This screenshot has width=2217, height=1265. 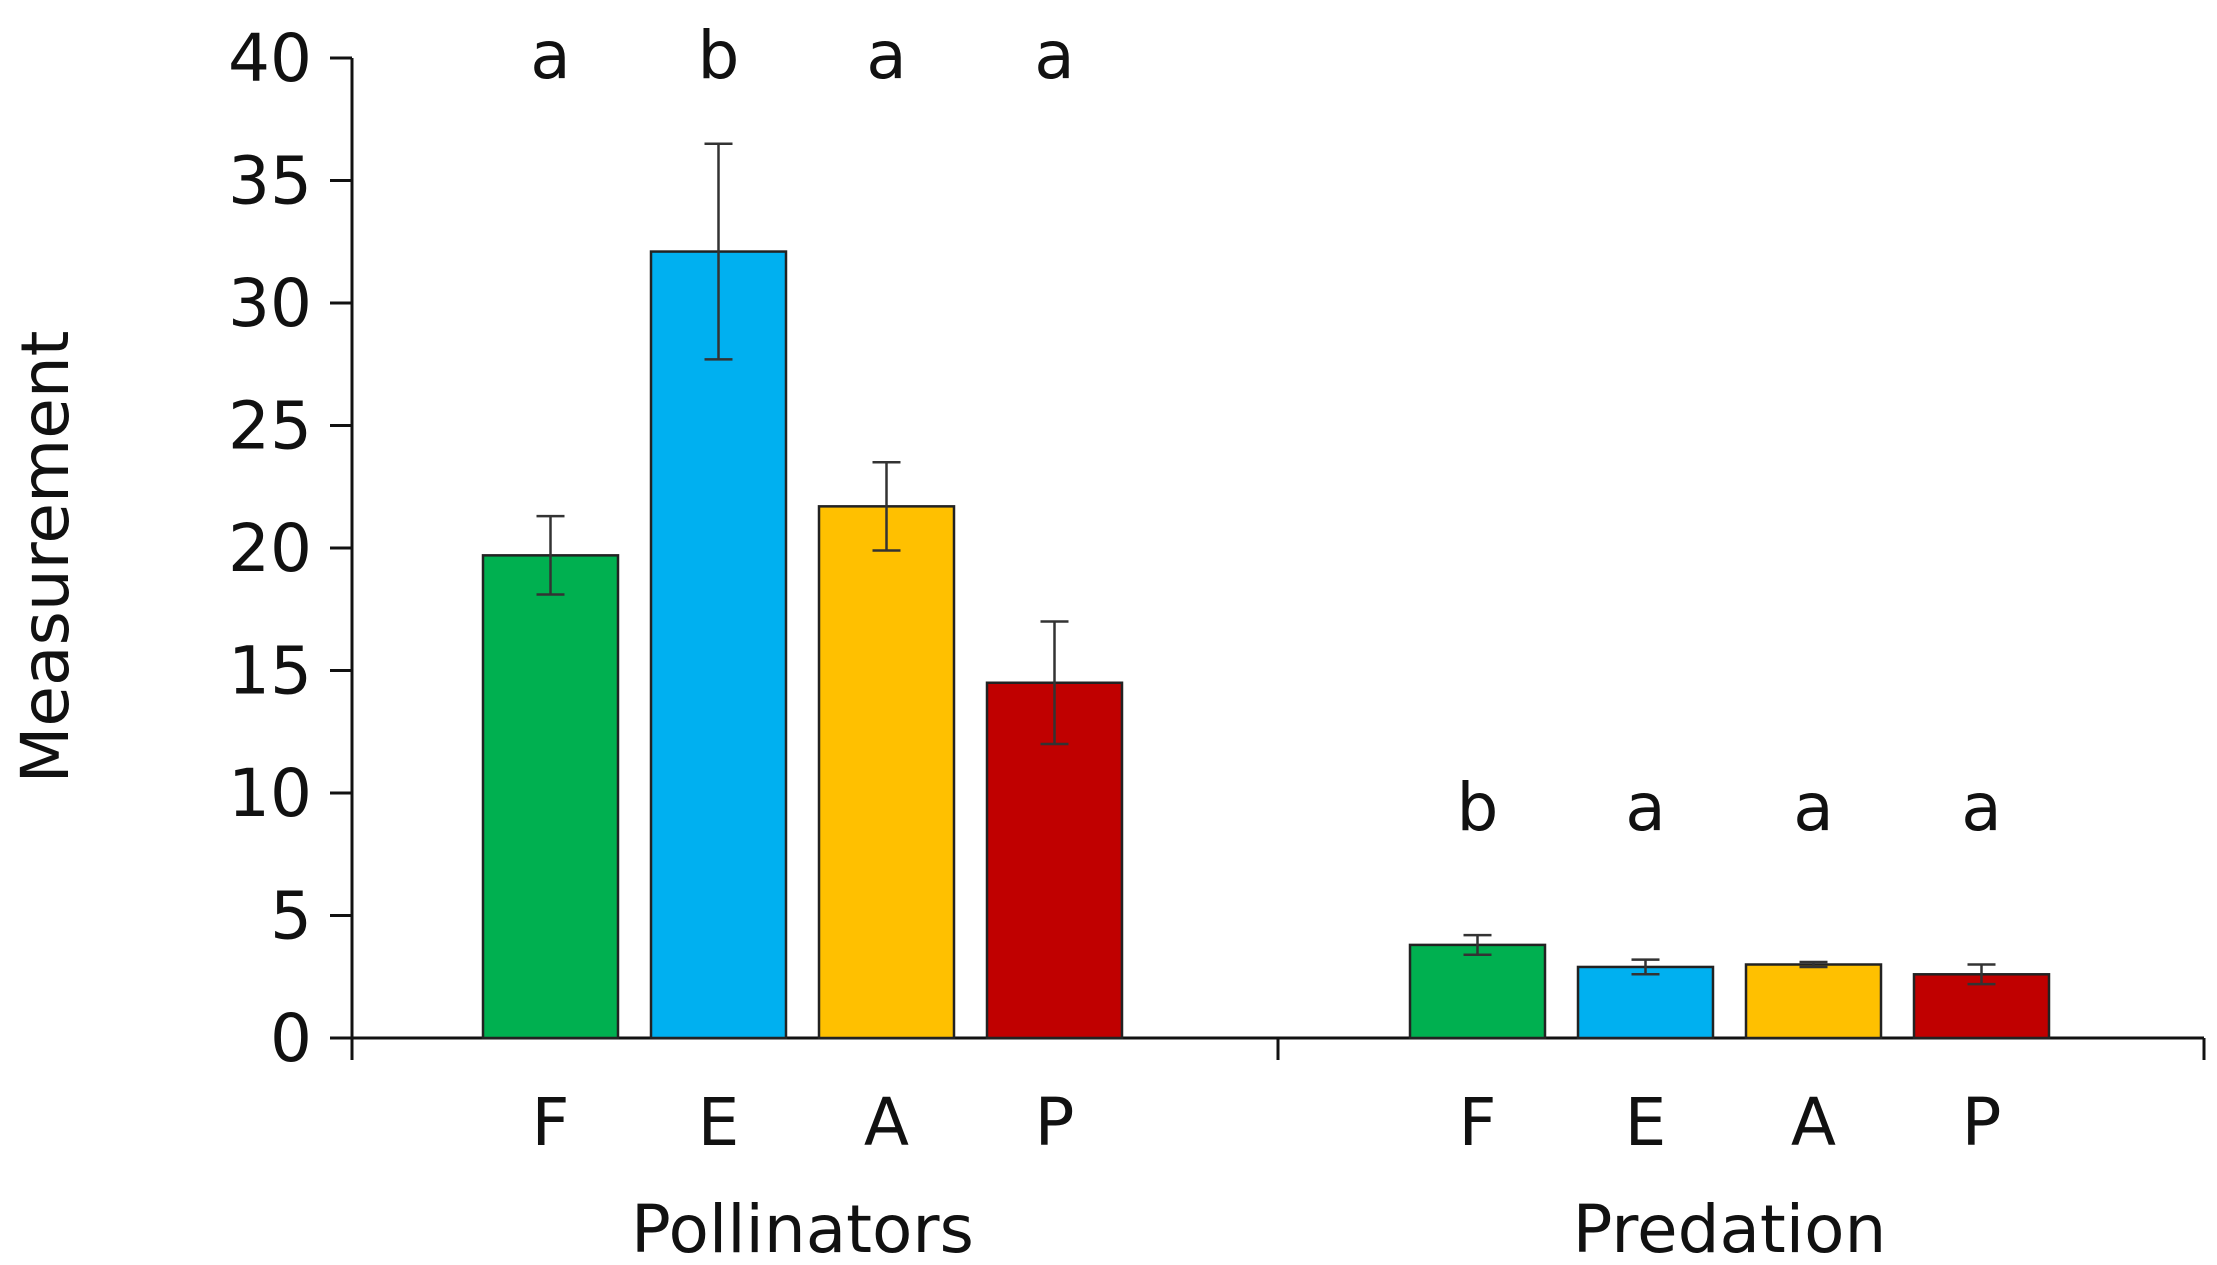 I want to click on x-axis, so click(x=1278, y=1048).